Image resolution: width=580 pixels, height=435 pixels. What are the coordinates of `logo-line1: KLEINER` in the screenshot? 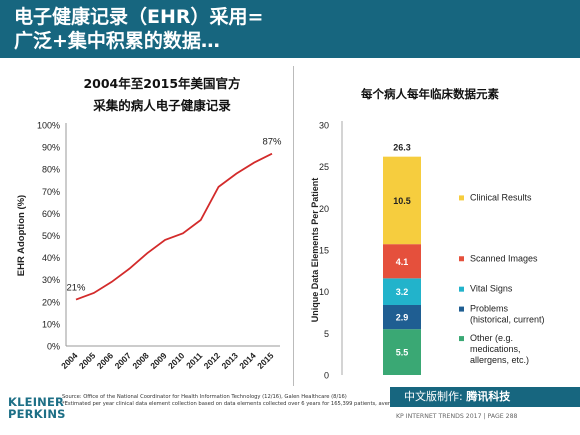 It's located at (36, 402).